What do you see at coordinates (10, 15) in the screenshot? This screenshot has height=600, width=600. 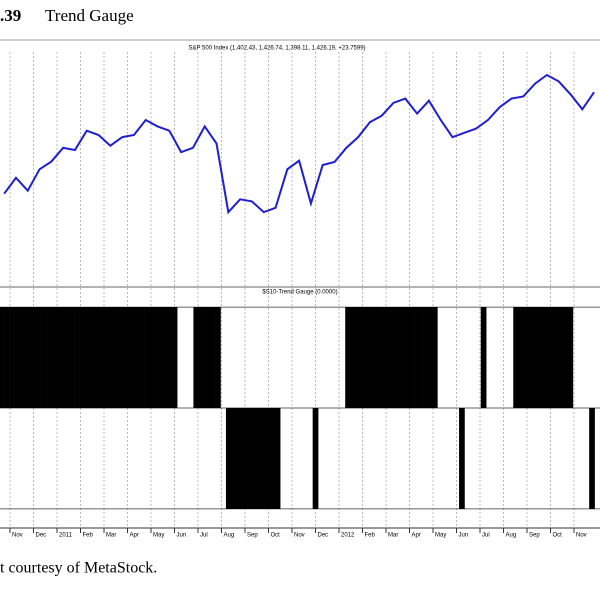 I see `figure-number: .39` at bounding box center [10, 15].